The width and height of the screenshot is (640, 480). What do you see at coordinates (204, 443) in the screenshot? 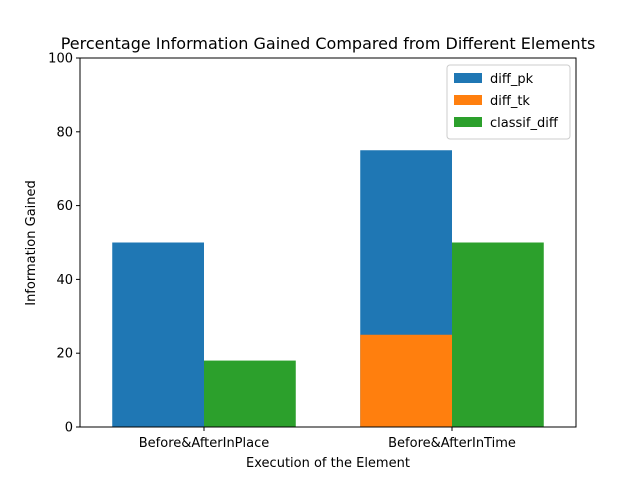
I see `x-tick-label: Before&AfterInPlace` at bounding box center [204, 443].